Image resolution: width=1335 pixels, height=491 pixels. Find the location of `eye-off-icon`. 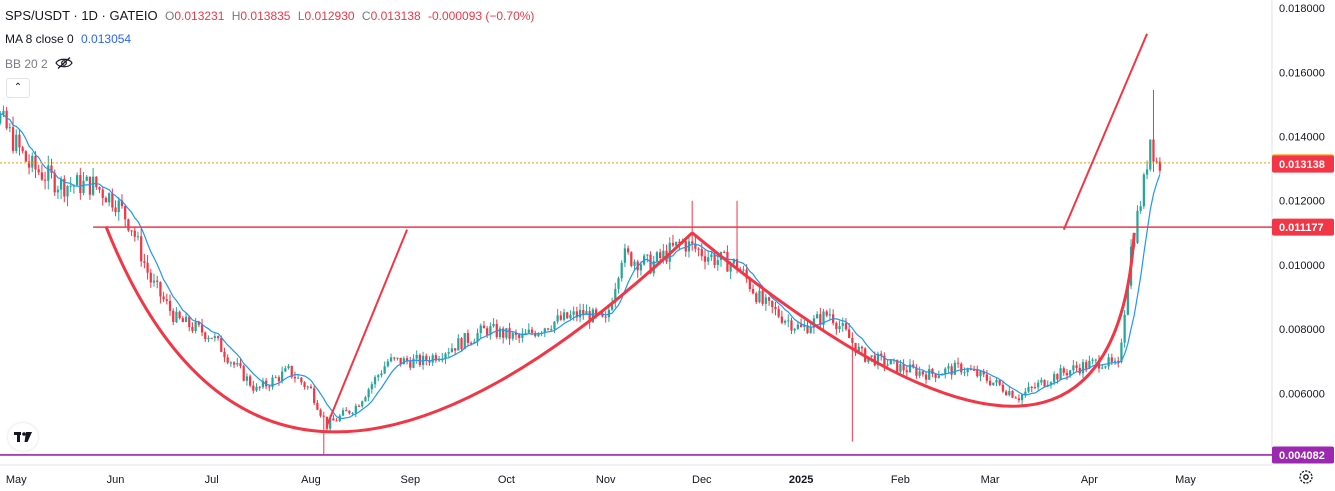

eye-off-icon is located at coordinates (64, 63).